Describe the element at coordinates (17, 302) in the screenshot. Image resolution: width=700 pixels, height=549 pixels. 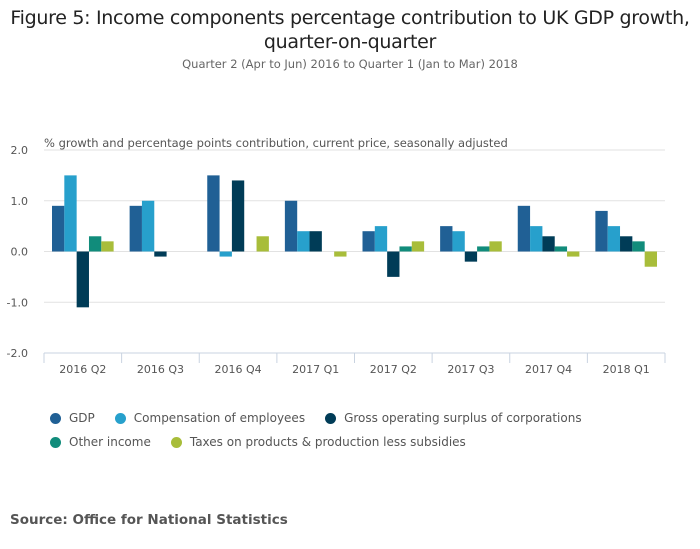
I see `y-tick-label: -1.0` at that location.